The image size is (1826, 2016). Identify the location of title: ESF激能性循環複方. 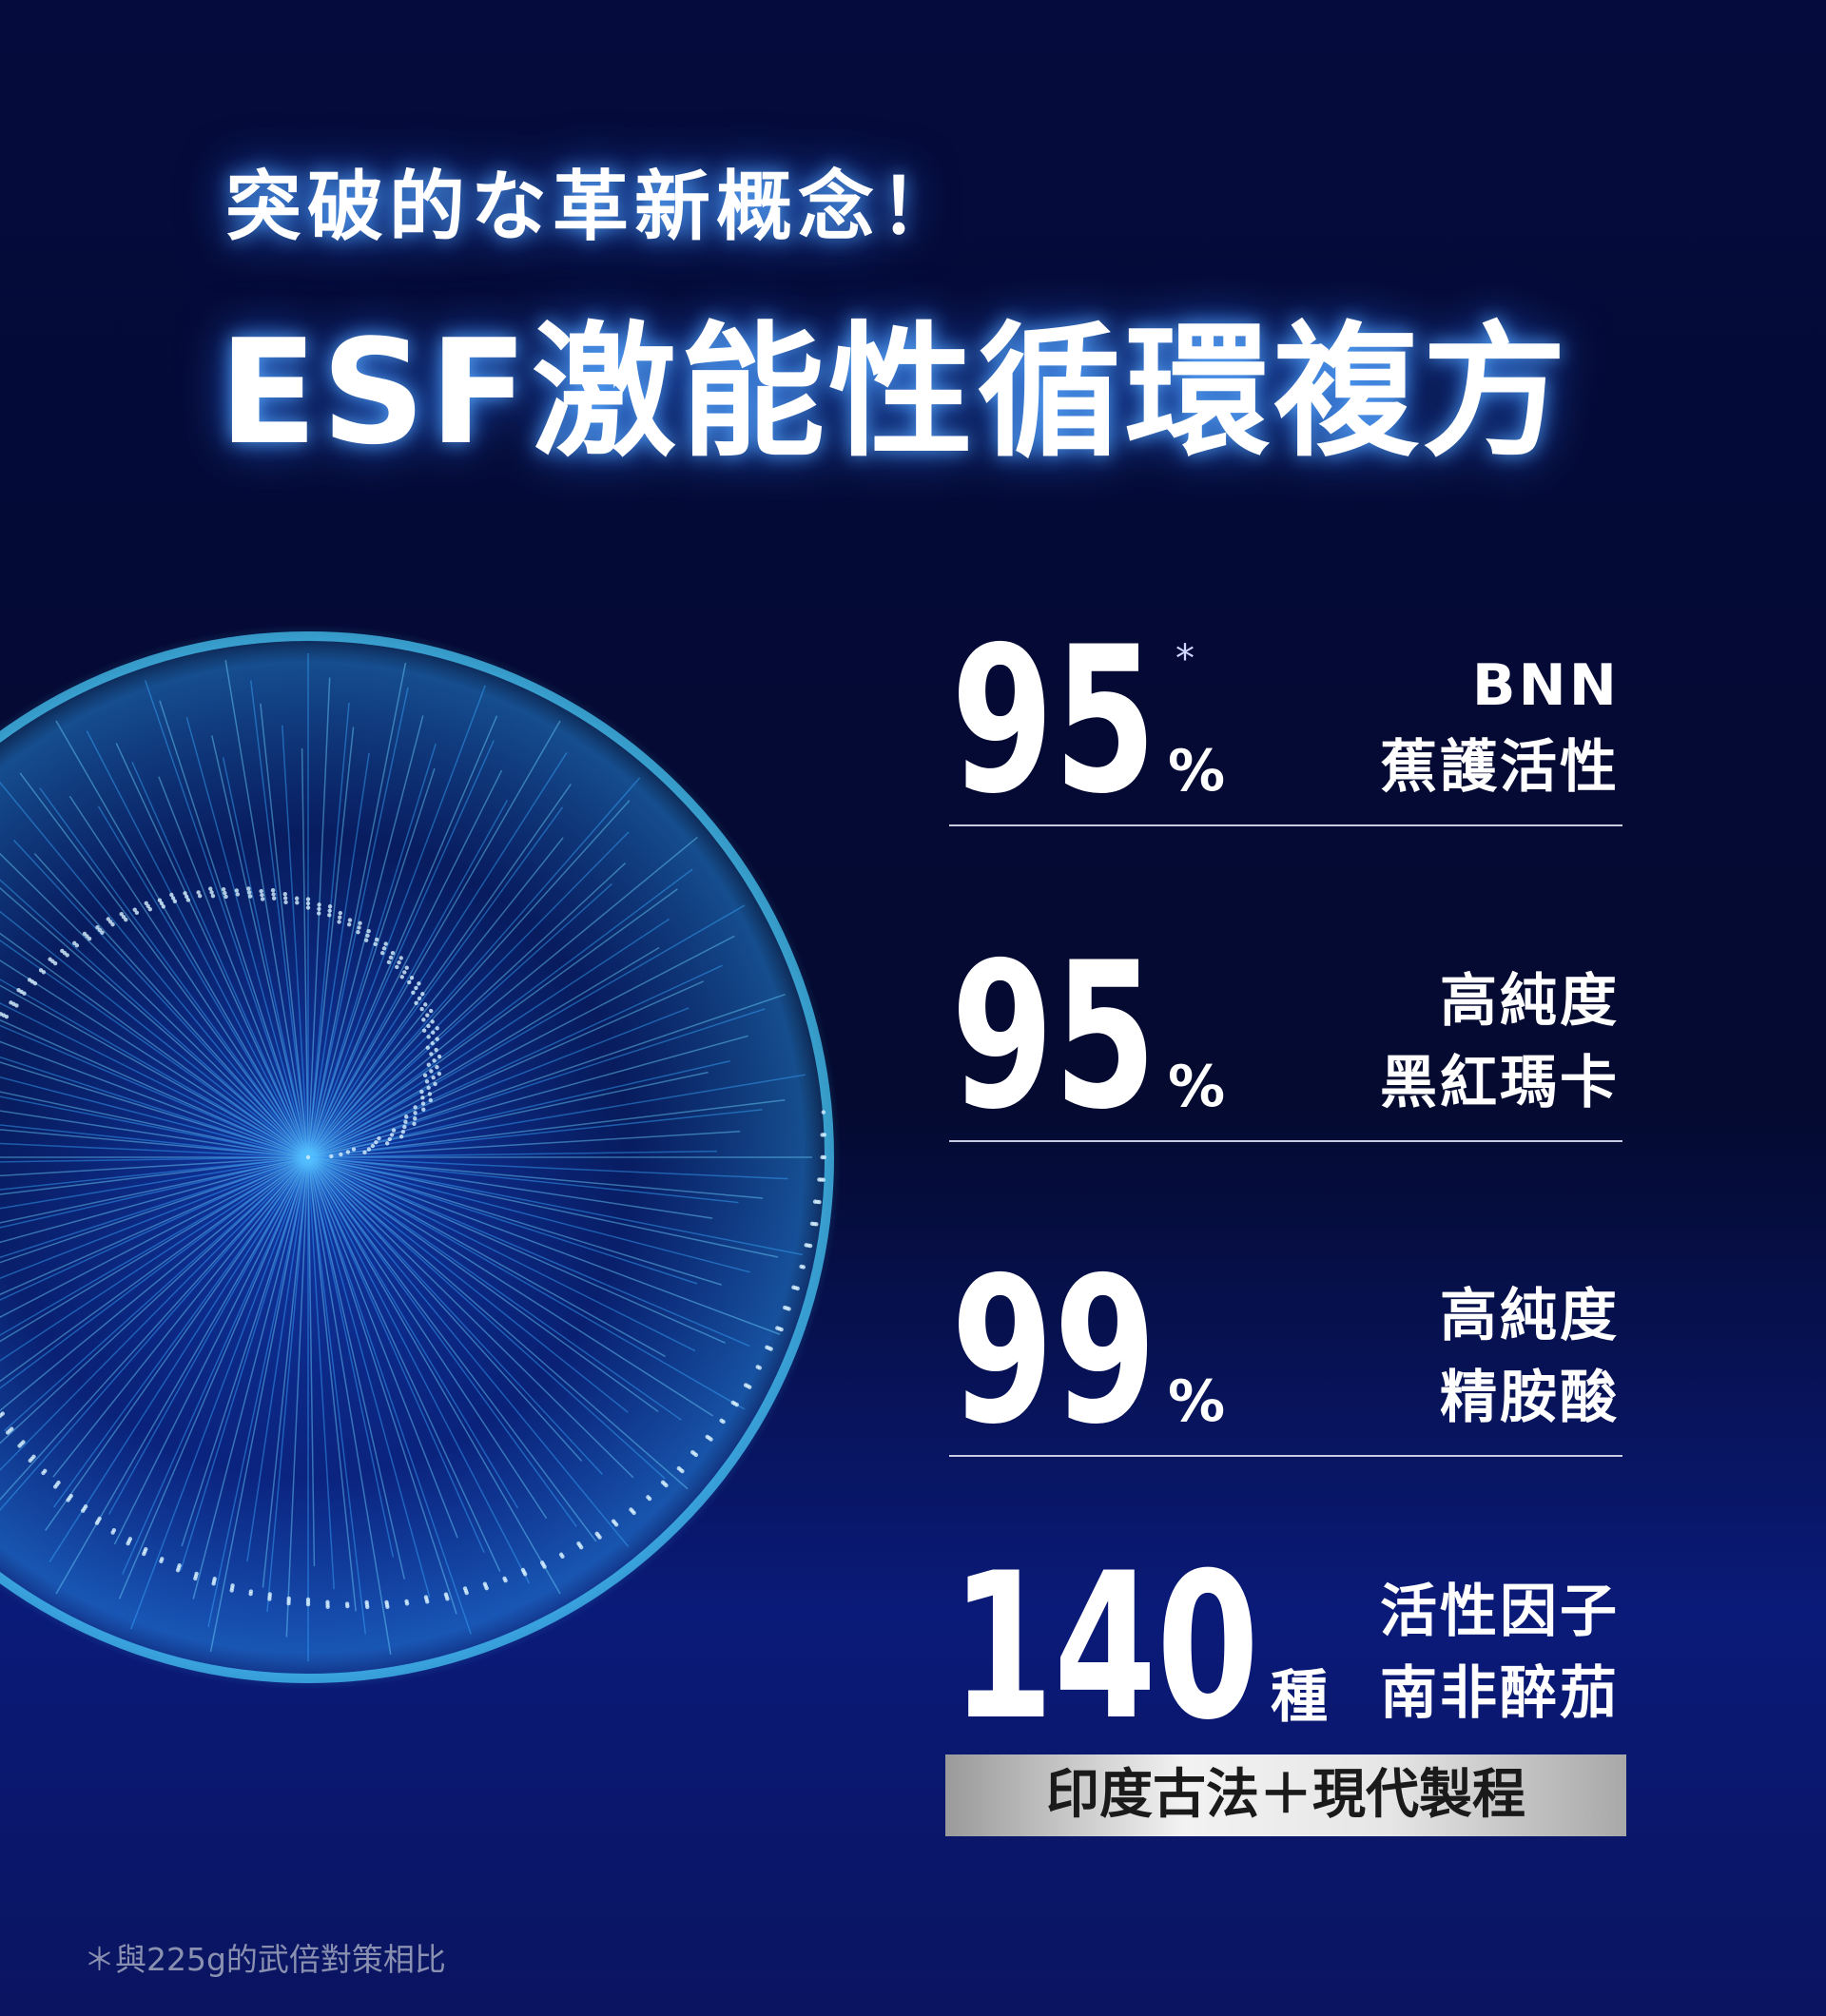
(894, 392).